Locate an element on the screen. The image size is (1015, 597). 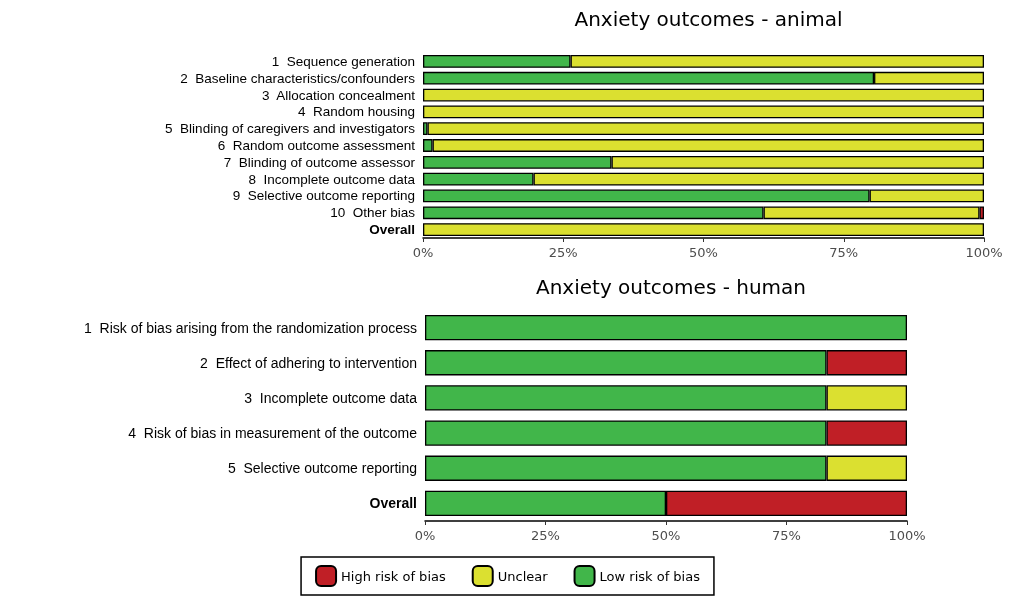
y-tick-label: 5 Blinding of caregivers and investigators is located at coordinates (290, 129).